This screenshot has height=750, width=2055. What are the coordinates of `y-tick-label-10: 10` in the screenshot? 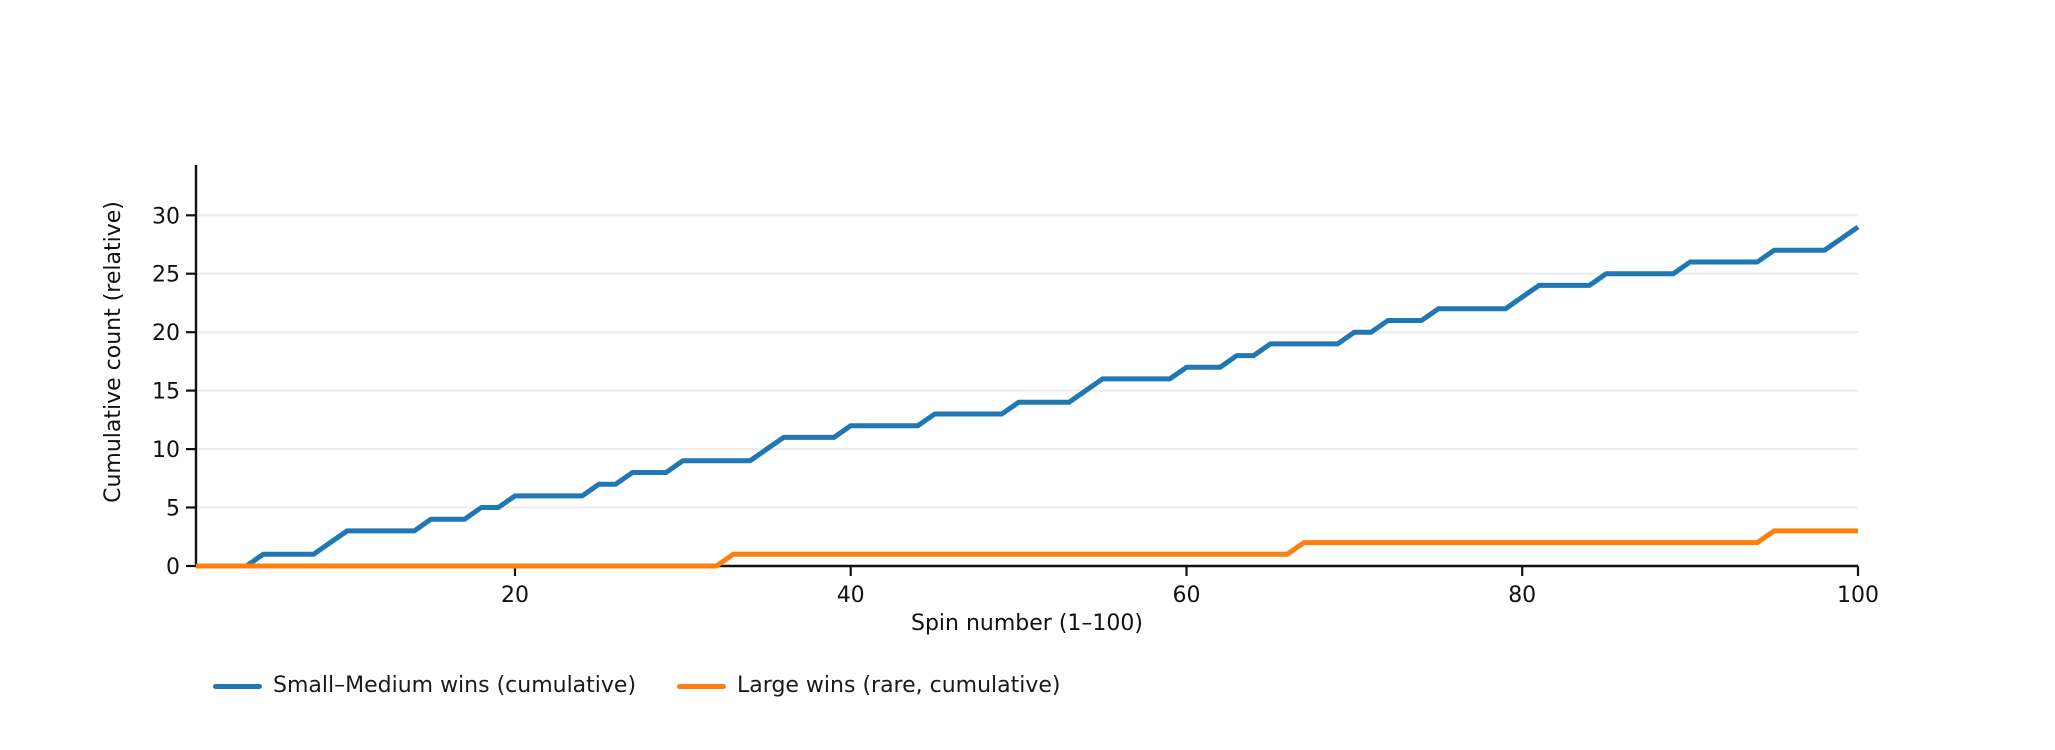 It's located at (166, 450).